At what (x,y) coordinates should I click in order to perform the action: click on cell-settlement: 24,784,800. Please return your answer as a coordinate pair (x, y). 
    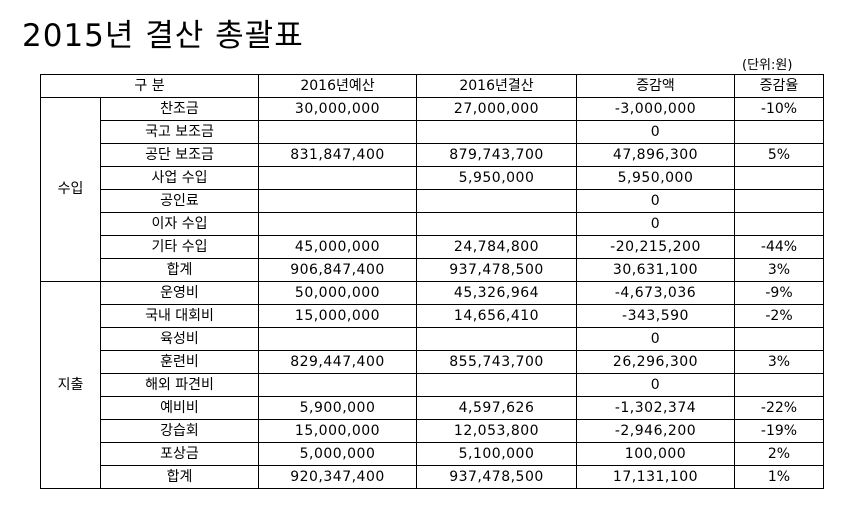
    Looking at the image, I should click on (496, 247).